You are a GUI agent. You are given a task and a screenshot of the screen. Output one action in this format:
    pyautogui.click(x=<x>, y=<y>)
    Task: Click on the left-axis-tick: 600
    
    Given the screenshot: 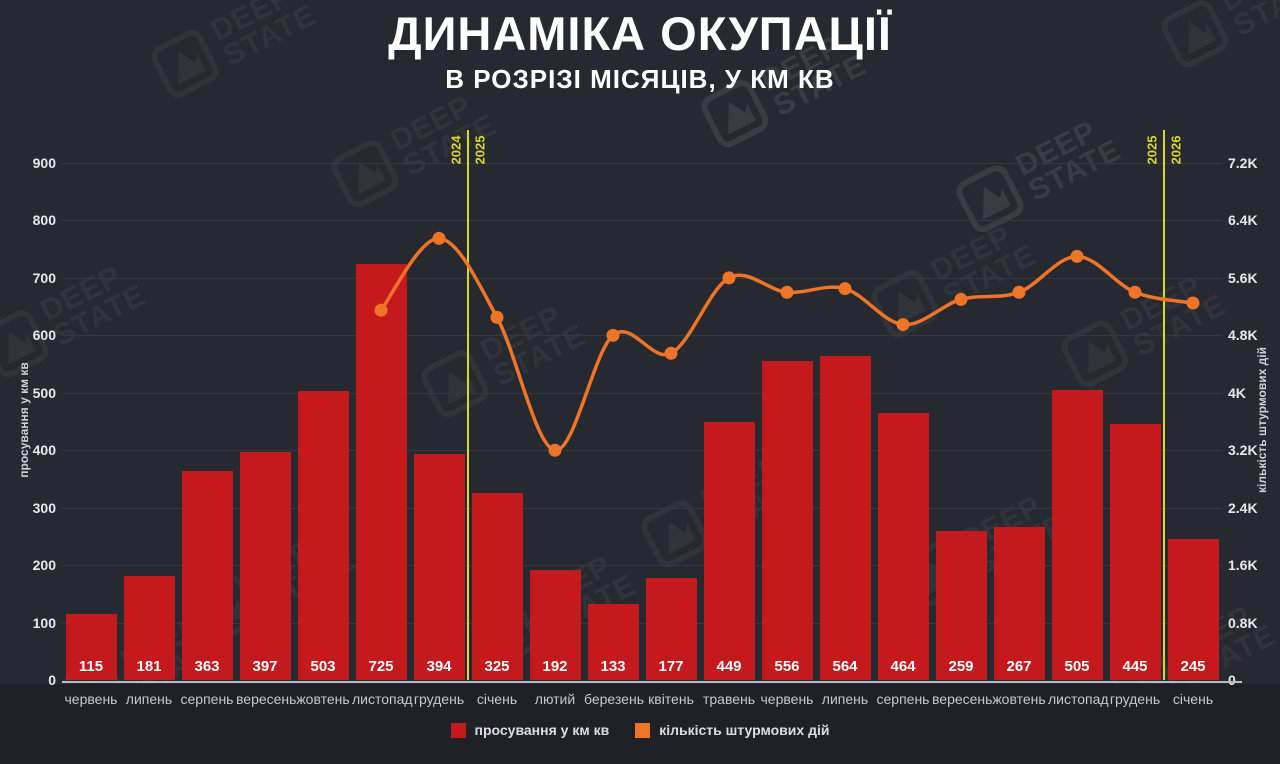 What is the action you would take?
    pyautogui.click(x=44, y=335)
    